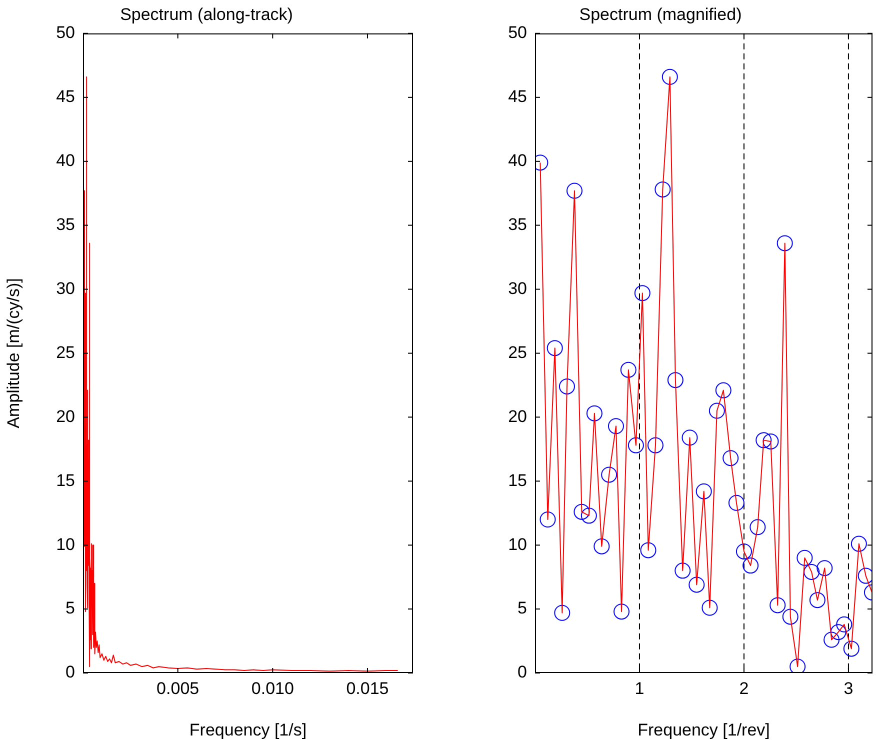 This screenshot has height=745, width=881. Describe the element at coordinates (660, 14) in the screenshot. I see `chart-title: Spectrum (magnified)` at that location.